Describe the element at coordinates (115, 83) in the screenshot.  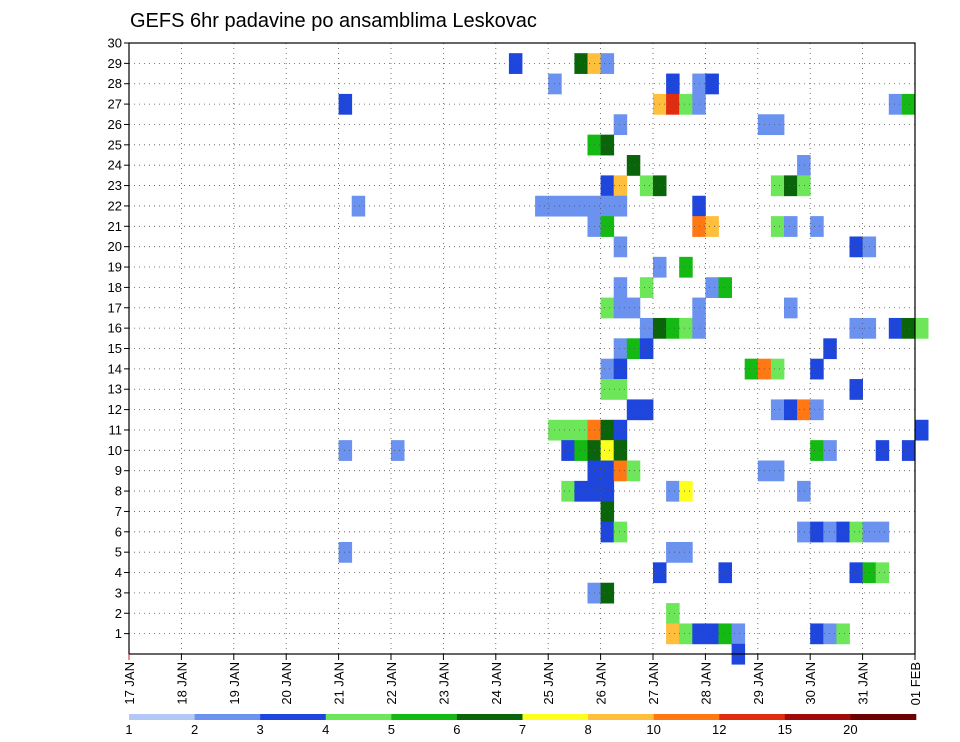
I see `y-tick-label: 28` at that location.